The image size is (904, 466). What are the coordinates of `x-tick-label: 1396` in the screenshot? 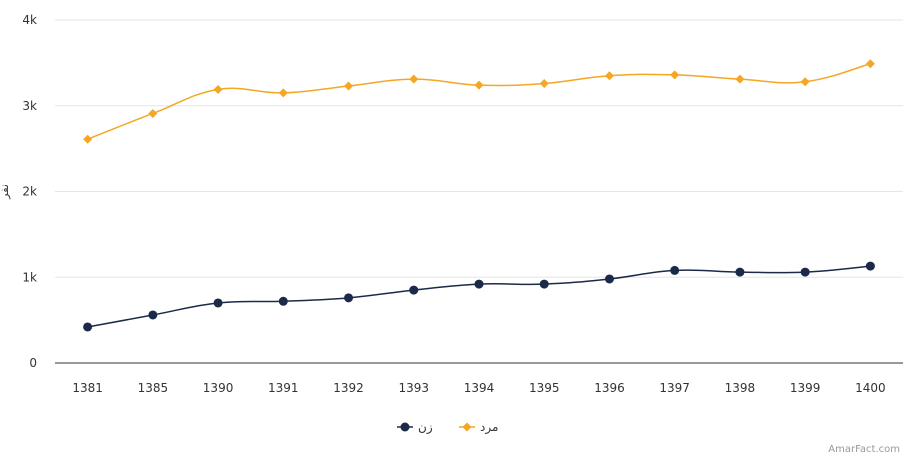 It's located at (609, 388).